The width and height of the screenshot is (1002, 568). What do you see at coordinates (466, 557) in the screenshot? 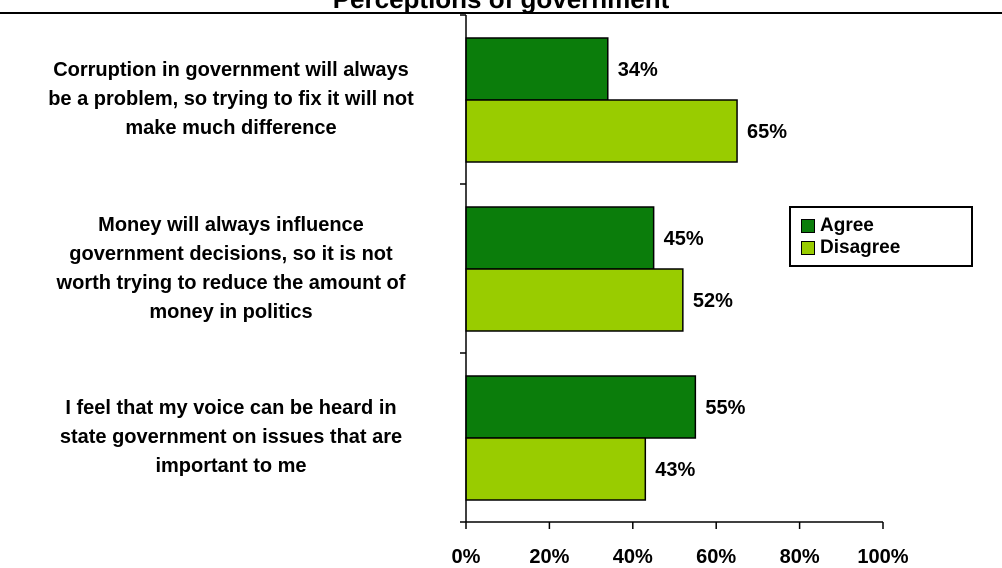
I see `x-tick-label-0: 0%` at bounding box center [466, 557].